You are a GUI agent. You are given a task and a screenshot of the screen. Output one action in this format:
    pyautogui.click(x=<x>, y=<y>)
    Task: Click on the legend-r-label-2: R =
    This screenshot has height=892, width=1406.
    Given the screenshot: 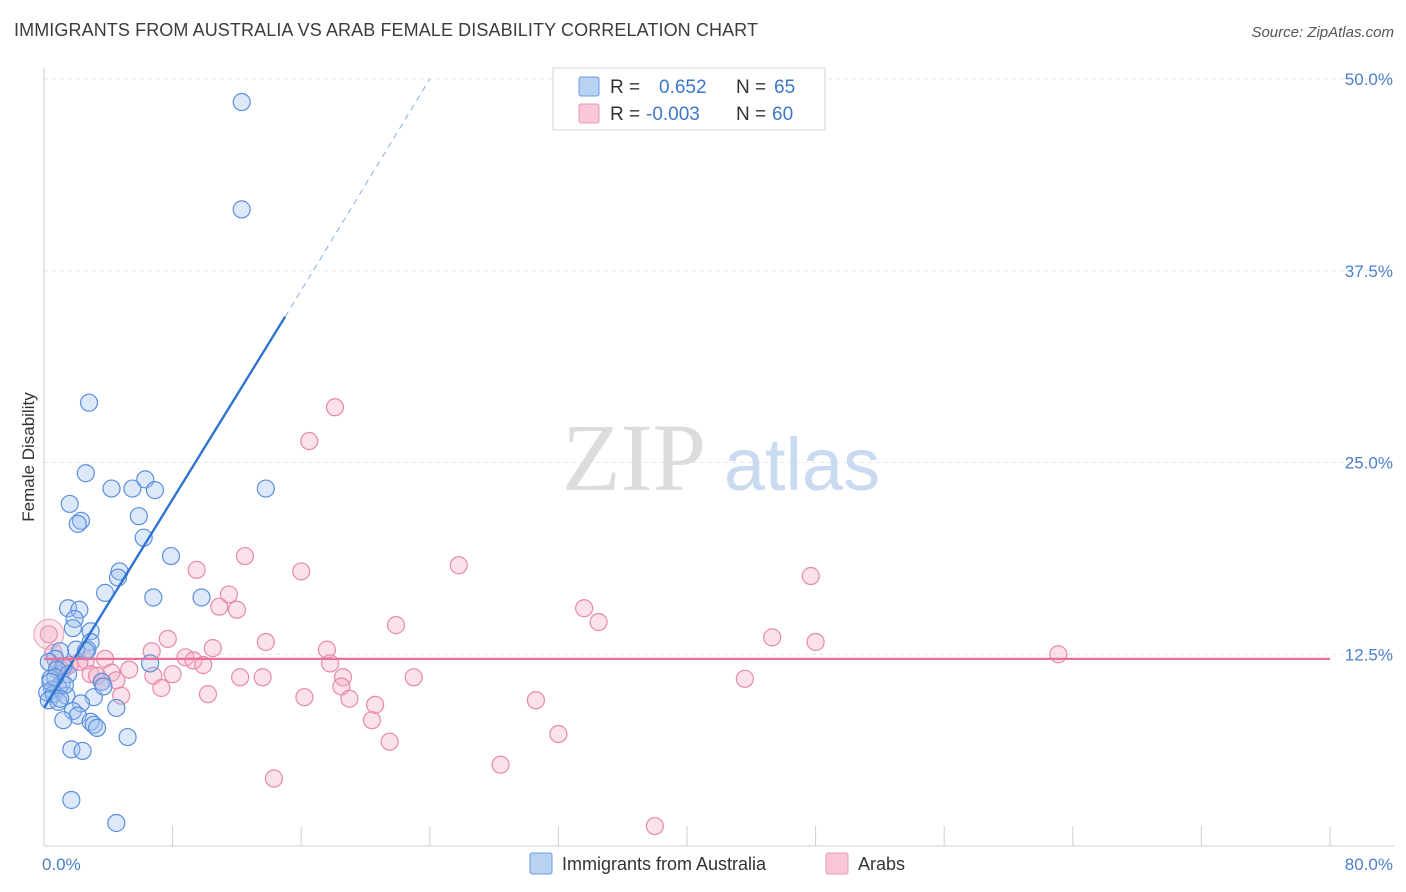 What is the action you would take?
    pyautogui.click(x=625, y=114)
    